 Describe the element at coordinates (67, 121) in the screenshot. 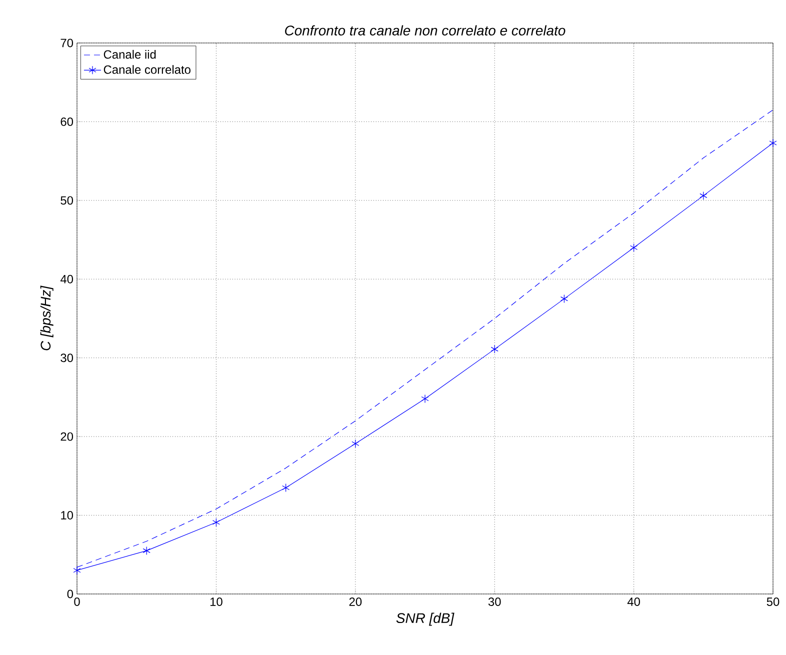

I see `y-tick-label: 60` at that location.